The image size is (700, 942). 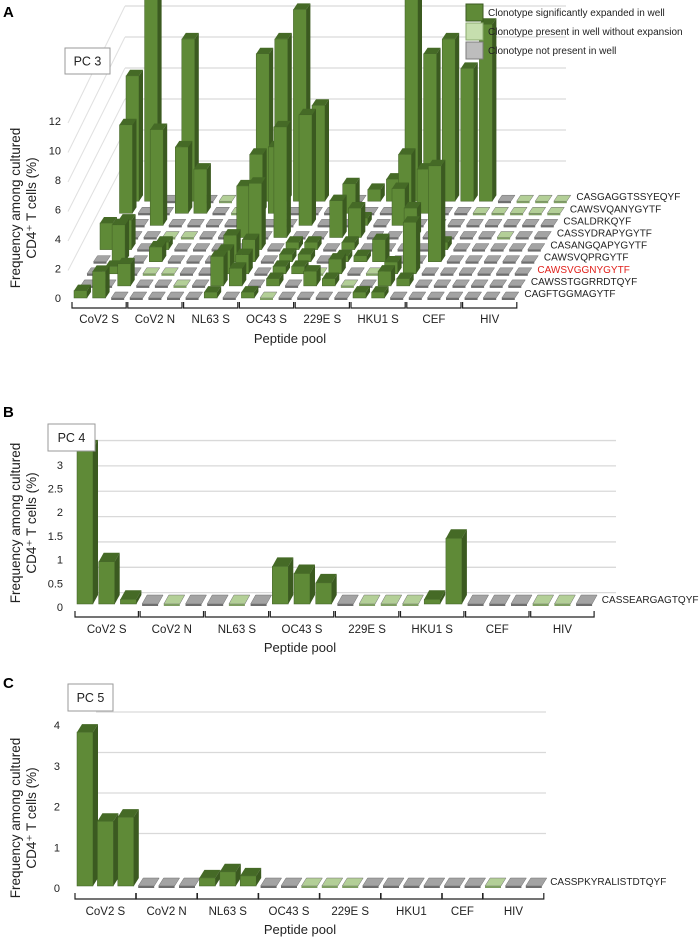 I want to click on y-tick-label: 8, so click(x=58, y=181).